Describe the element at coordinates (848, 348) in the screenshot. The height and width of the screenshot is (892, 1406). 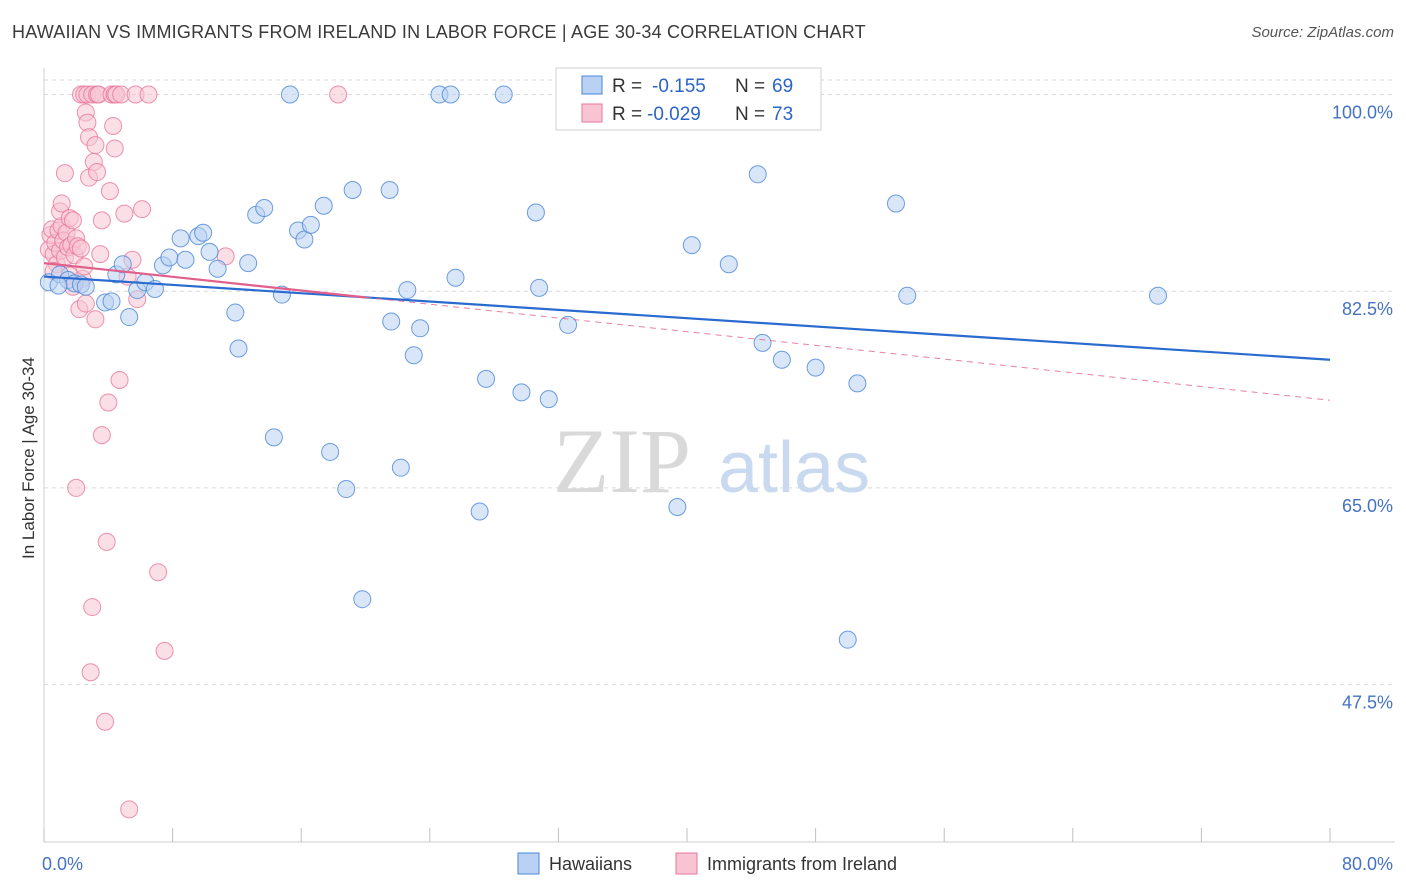
I see `trend-line-ireland-extension` at that location.